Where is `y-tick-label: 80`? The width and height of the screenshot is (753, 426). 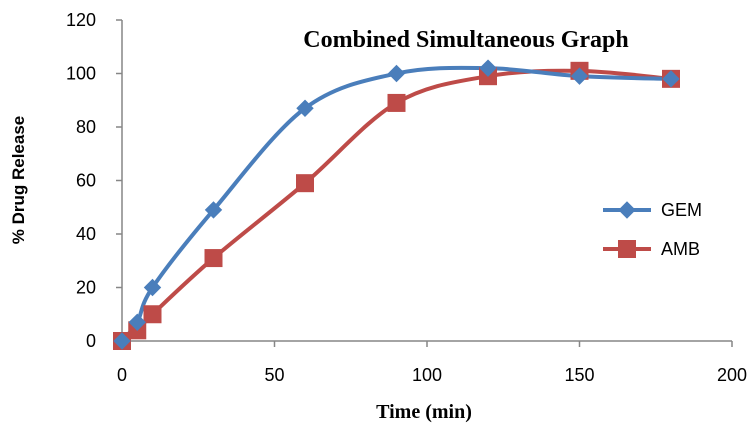 y-tick-label: 80 is located at coordinates (86, 127).